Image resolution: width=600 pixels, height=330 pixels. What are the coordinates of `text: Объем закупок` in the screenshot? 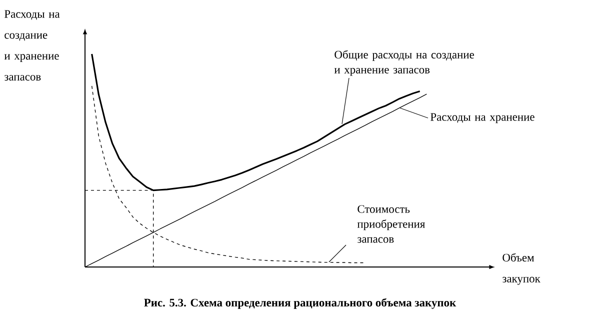 It's located at (521, 269).